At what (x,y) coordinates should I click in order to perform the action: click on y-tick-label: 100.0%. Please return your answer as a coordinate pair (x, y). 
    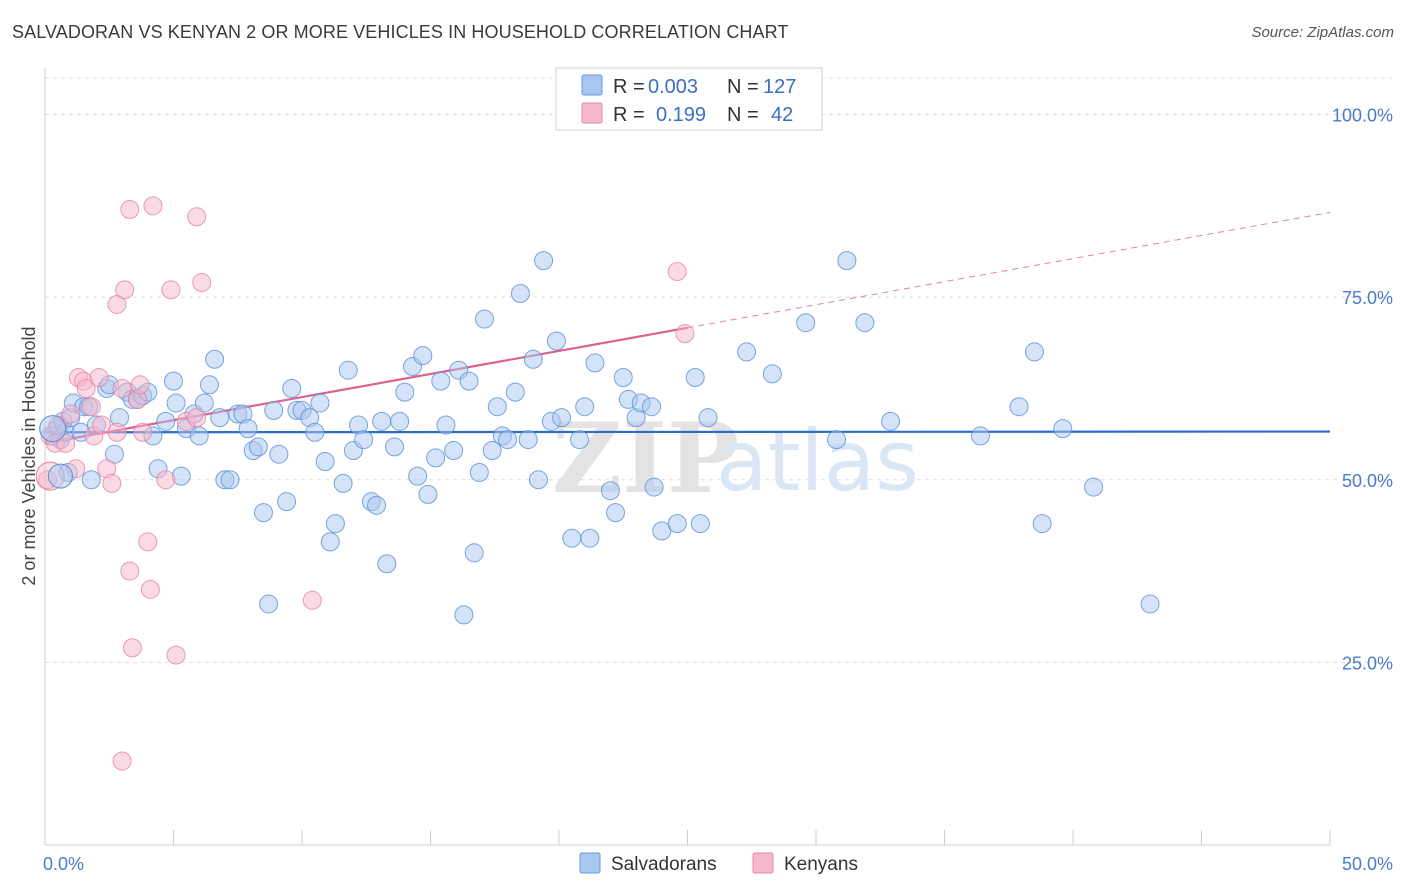
    Looking at the image, I should click on (1362, 116).